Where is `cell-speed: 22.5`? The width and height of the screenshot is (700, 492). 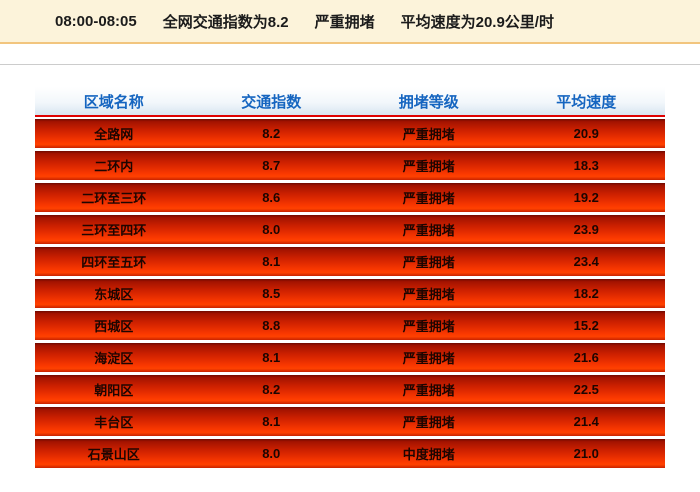 cell-speed: 22.5 is located at coordinates (586, 389).